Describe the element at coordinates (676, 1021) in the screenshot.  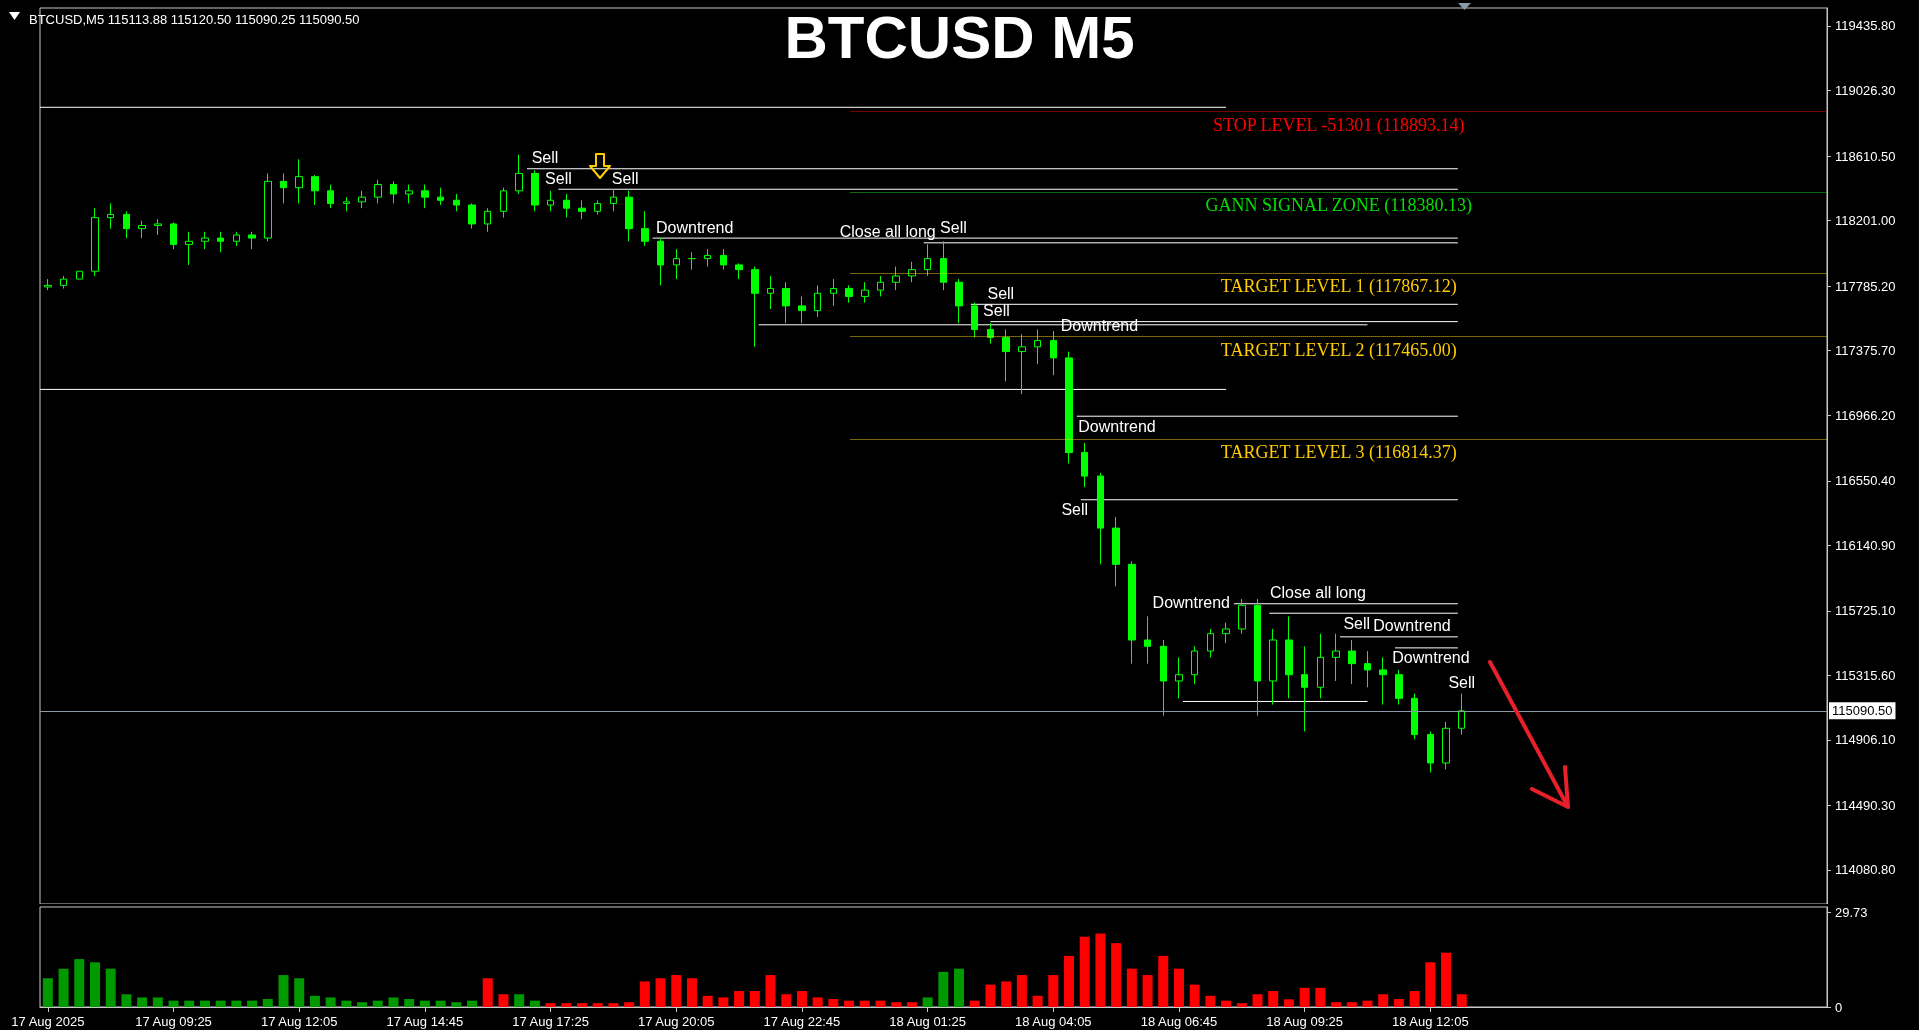
I see `x-tick-label: 17 Aug 20:05` at that location.